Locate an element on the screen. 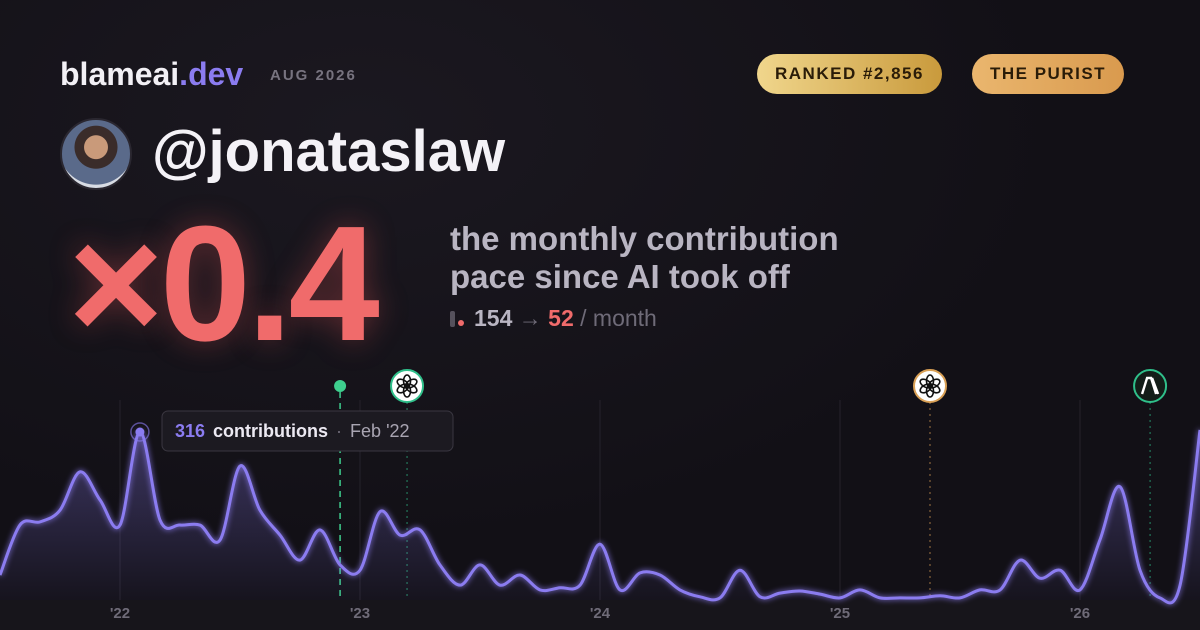 Image resolution: width=1200 pixels, height=630 pixels. x-tick-label: '26 is located at coordinates (1080, 613).